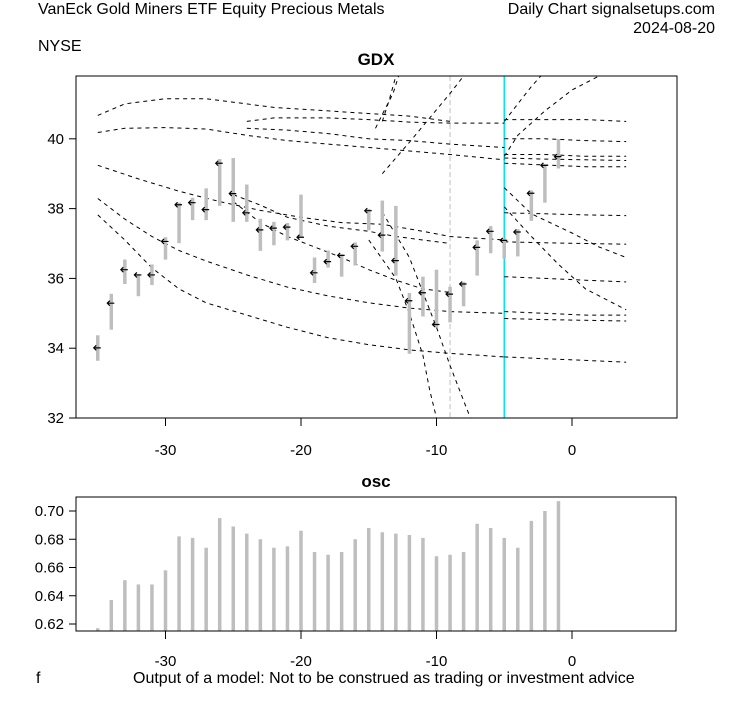 This screenshot has height=708, width=753. What do you see at coordinates (49, 539) in the screenshot?
I see `osc-y-tick-label: 0.68` at bounding box center [49, 539].